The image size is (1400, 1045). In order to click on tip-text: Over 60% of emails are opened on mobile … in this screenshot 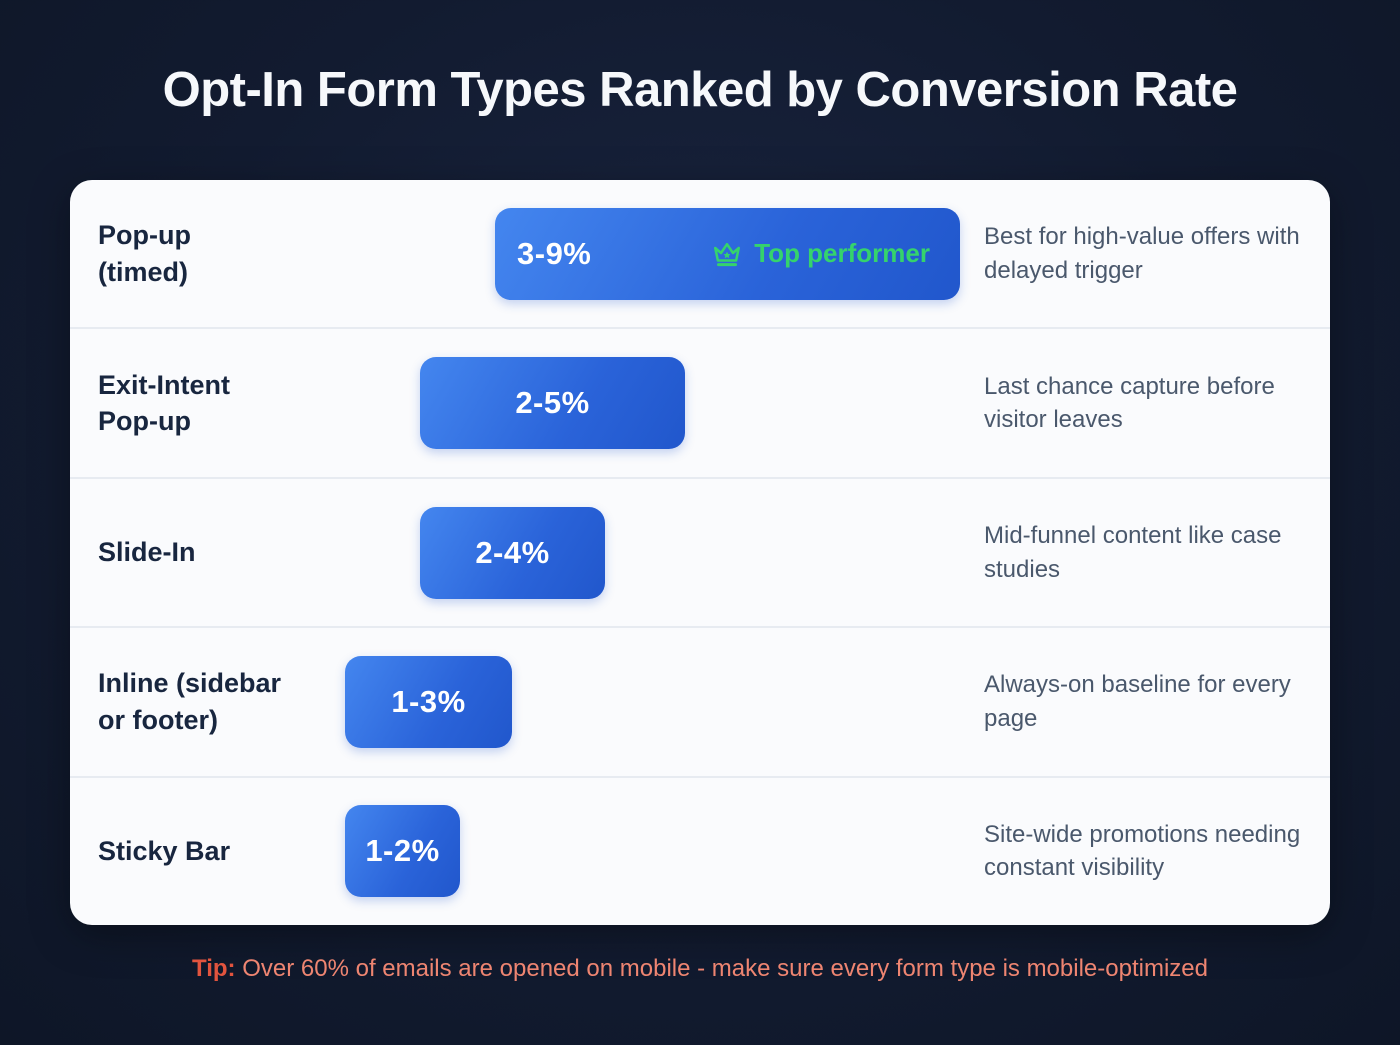, I will do `click(725, 968)`.